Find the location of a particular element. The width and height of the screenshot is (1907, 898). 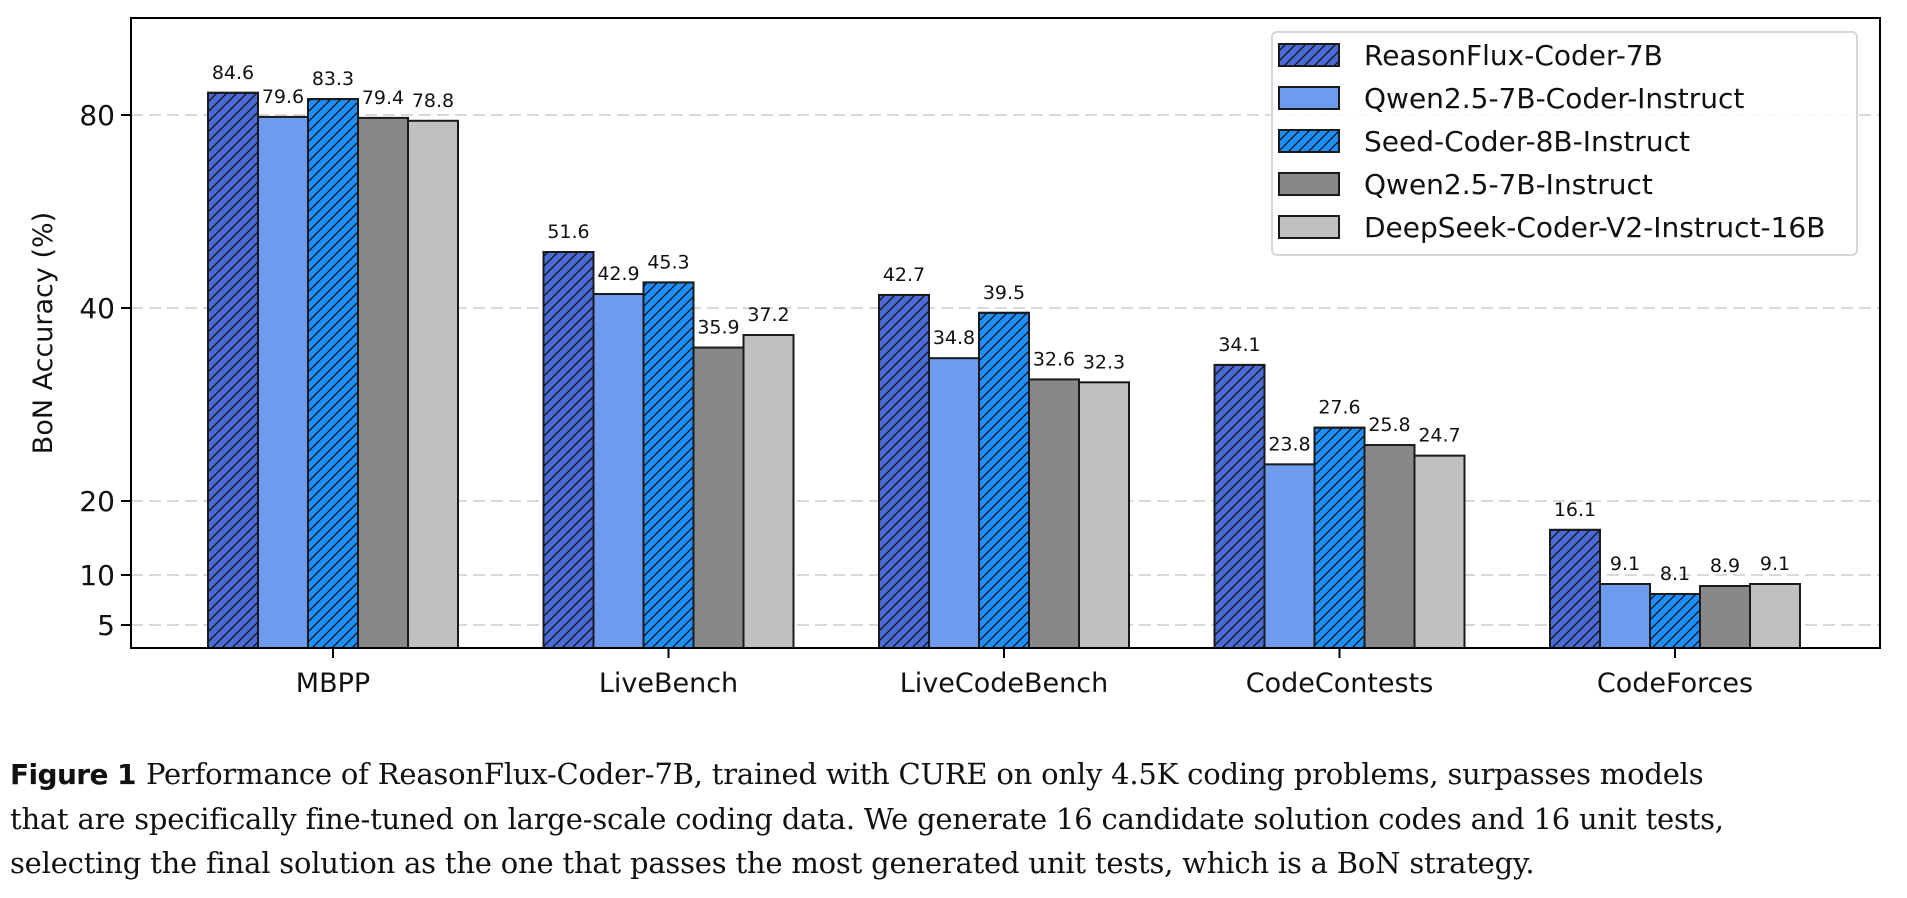

legend-label: DeepSeek-Coder-V2-Instruct-16B is located at coordinates (1594, 227).